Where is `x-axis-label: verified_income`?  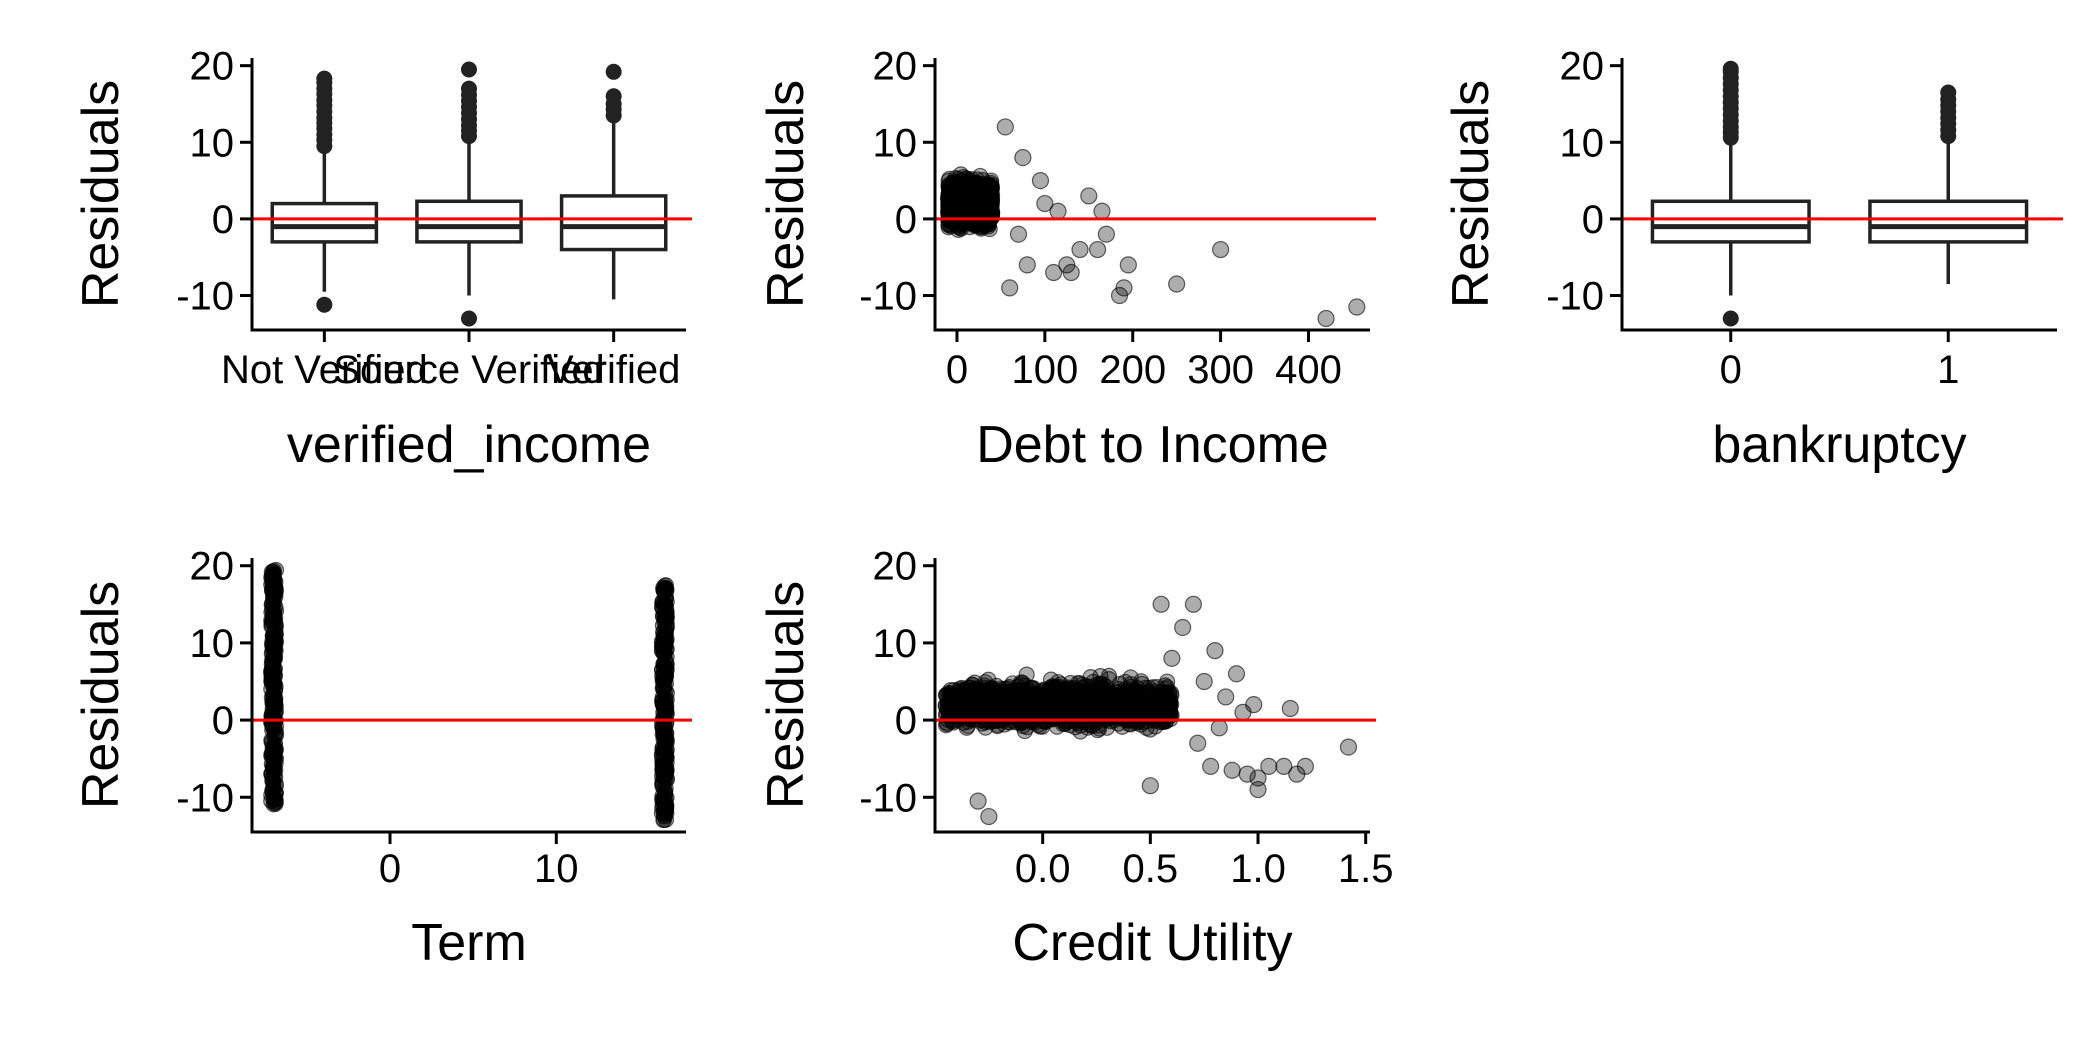
x-axis-label: verified_income is located at coordinates (469, 445).